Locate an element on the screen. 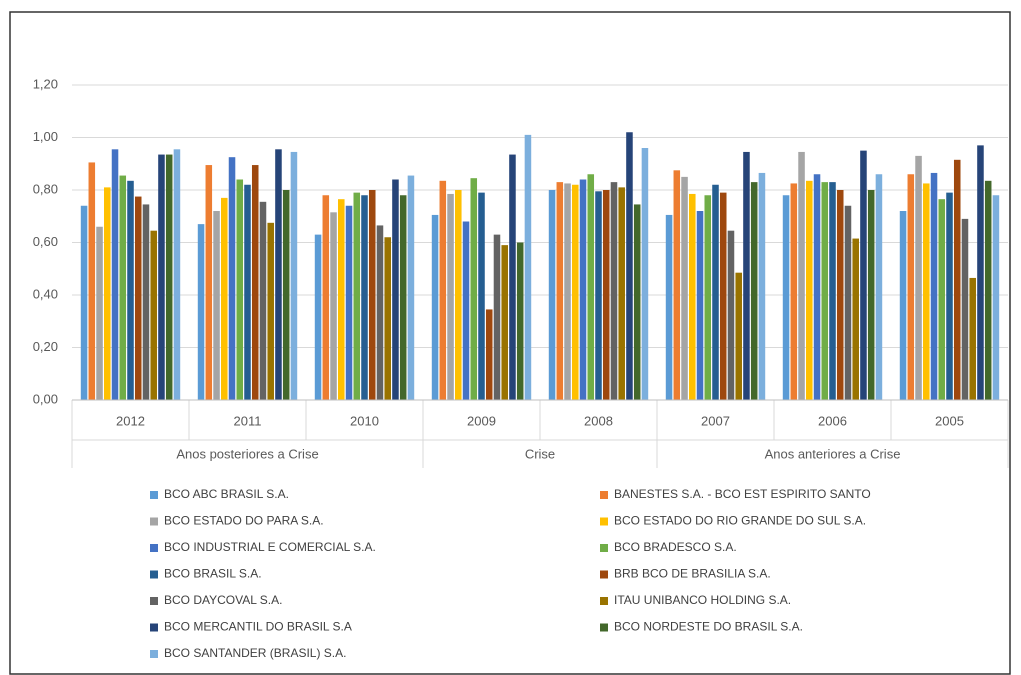 This screenshot has height=675, width=1021. group-label: Crise is located at coordinates (540, 453).